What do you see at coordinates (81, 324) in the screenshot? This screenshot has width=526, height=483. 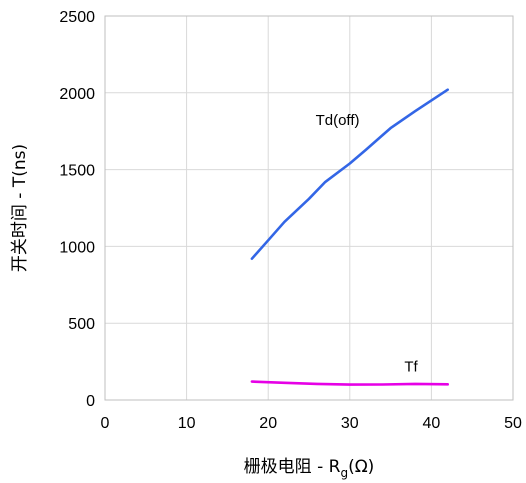 I see `y-tick-label: 500` at bounding box center [81, 324].